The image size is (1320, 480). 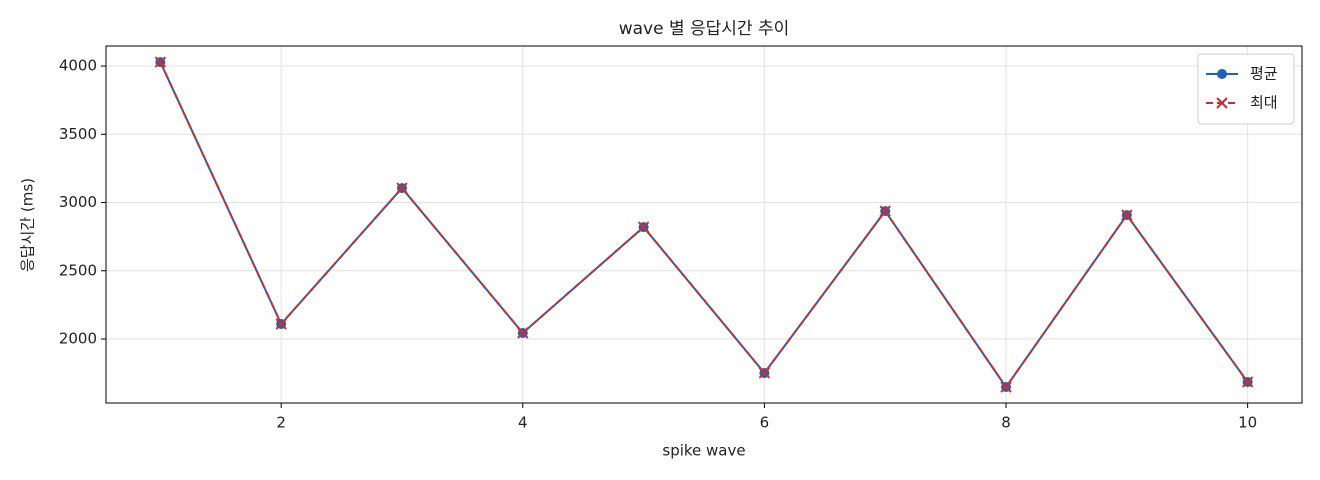 What do you see at coordinates (703, 451) in the screenshot?
I see `x-axis-label: spike wave` at bounding box center [703, 451].